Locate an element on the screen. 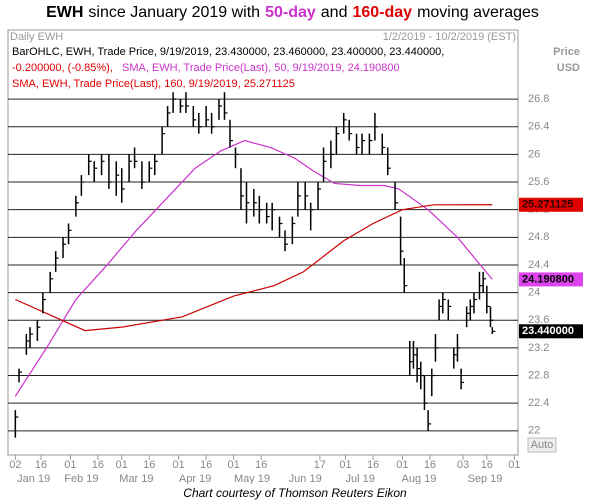  month-label: Apr 19 is located at coordinates (195, 478).